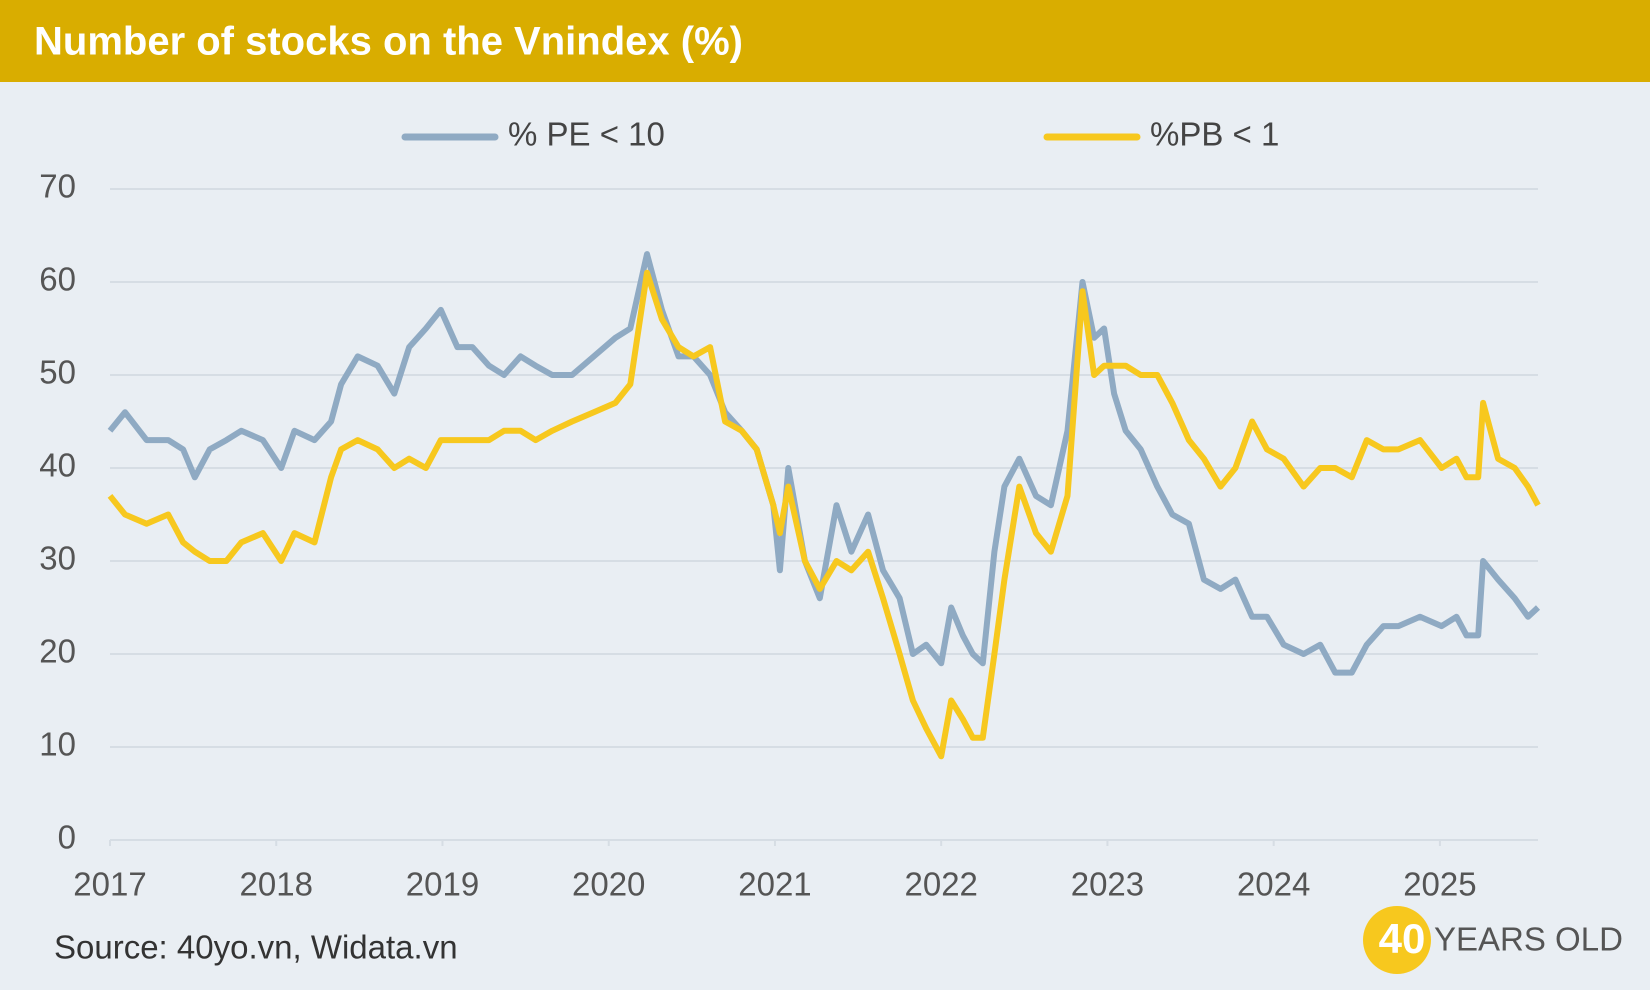 Image resolution: width=1650 pixels, height=990 pixels. Describe the element at coordinates (57, 372) in the screenshot. I see `y-tick-label: 50` at that location.